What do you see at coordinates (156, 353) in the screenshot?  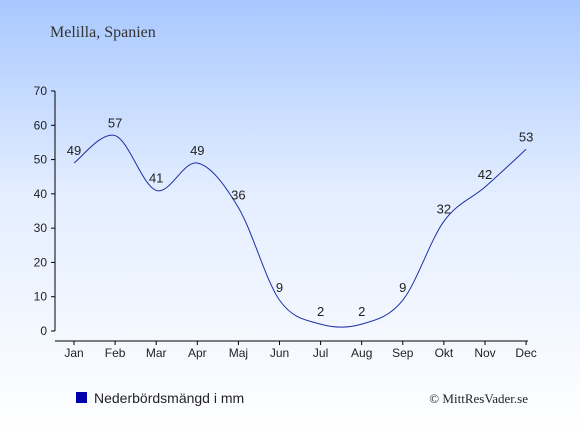 I see `x-tick-label: Mar` at bounding box center [156, 353].